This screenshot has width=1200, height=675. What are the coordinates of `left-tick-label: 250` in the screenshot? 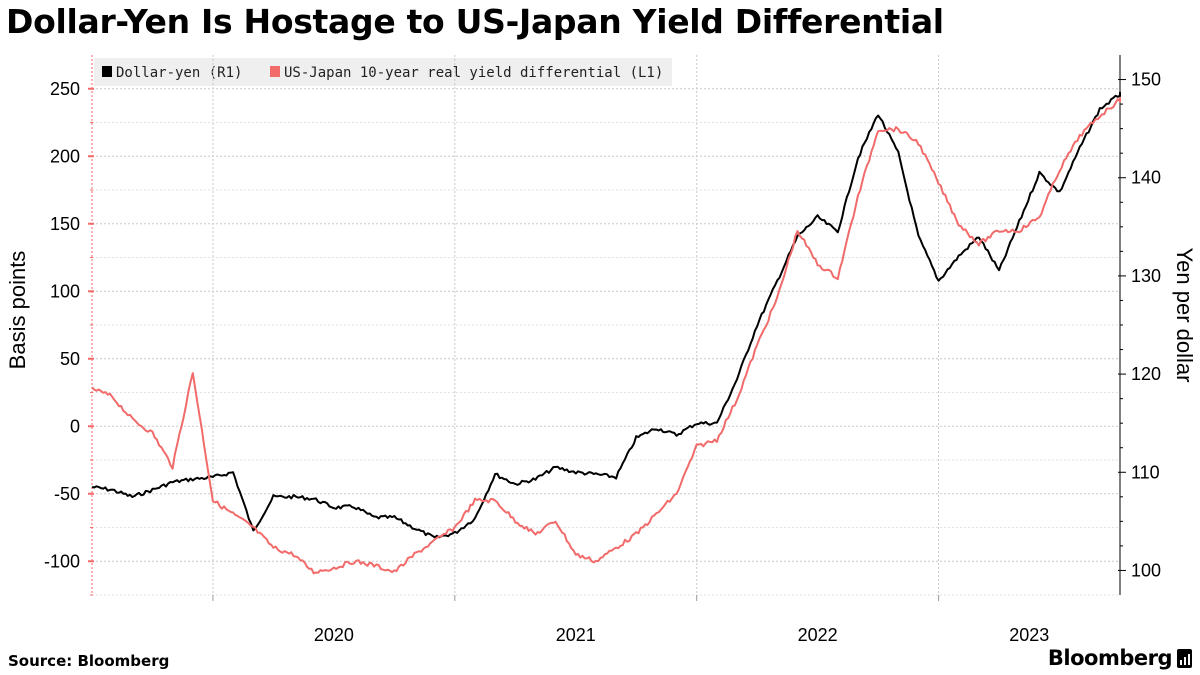 It's located at (65, 89).